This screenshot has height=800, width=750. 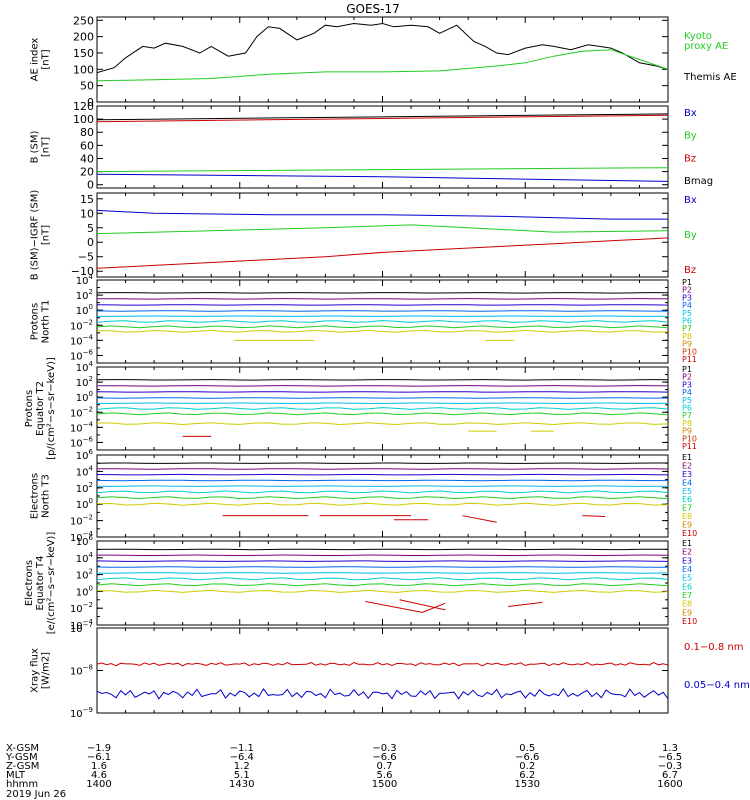 What do you see at coordinates (689, 359) in the screenshot?
I see `channel-label: P11` at bounding box center [689, 359].